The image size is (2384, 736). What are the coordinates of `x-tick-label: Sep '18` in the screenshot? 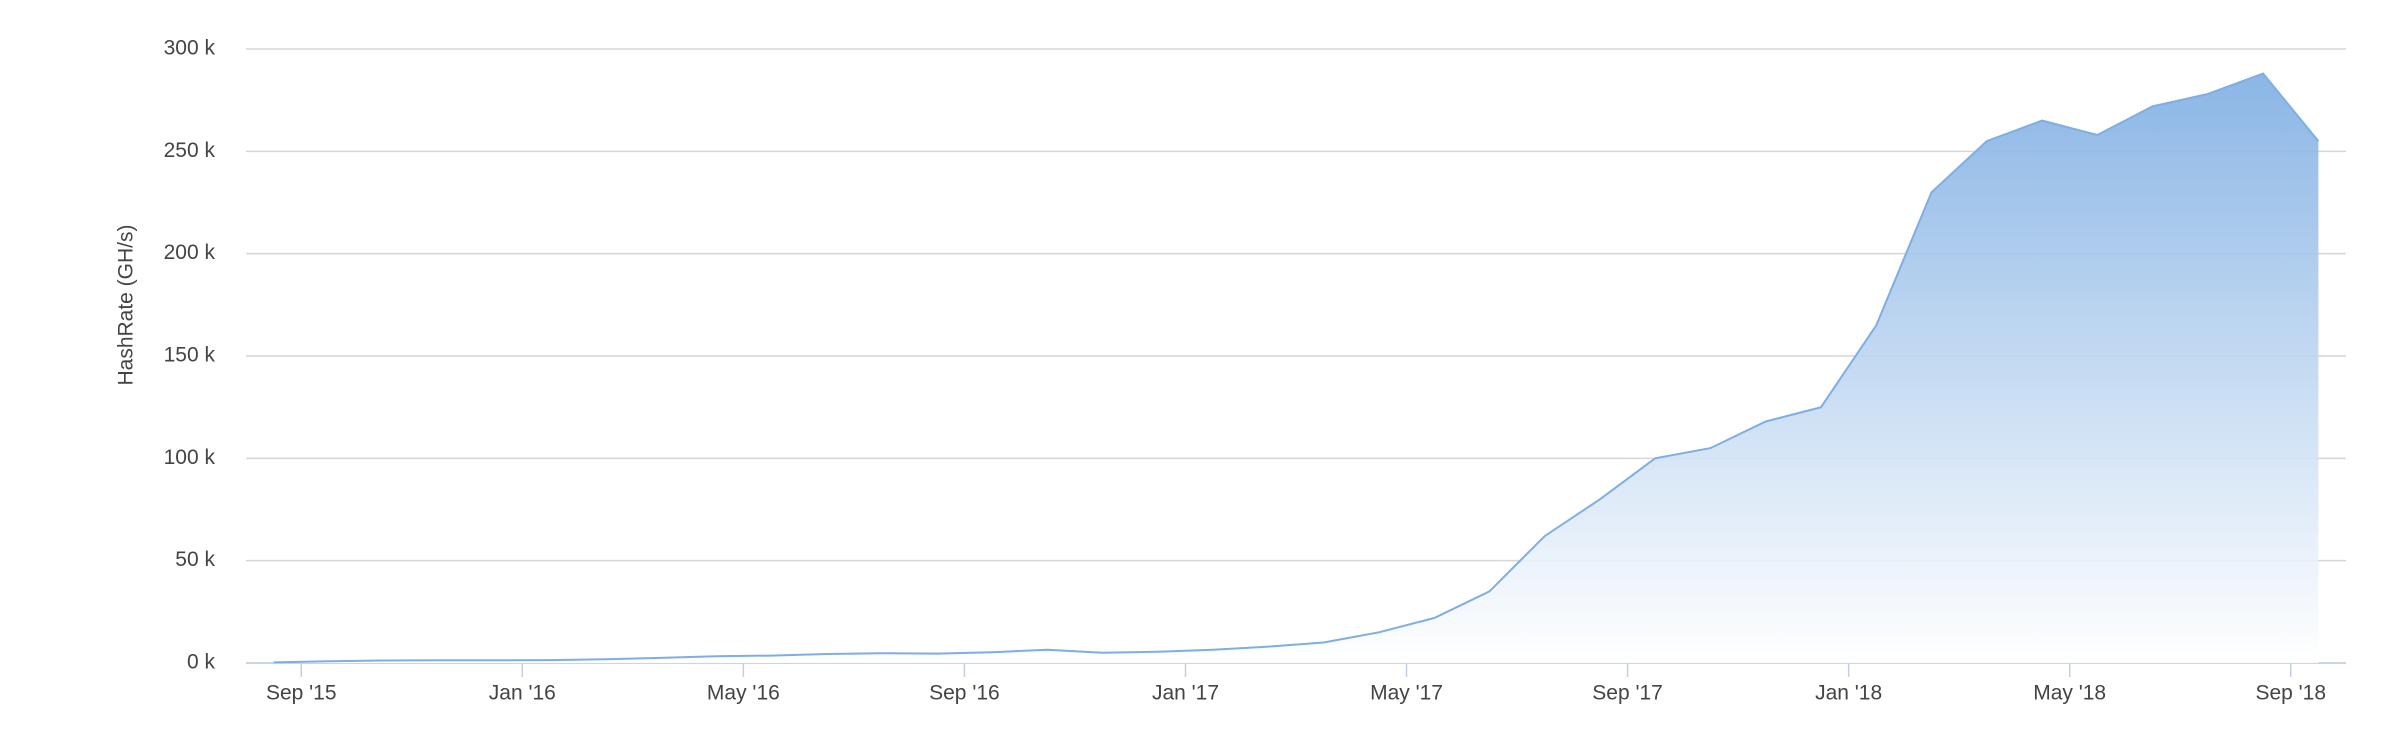 It's located at (2290, 693).